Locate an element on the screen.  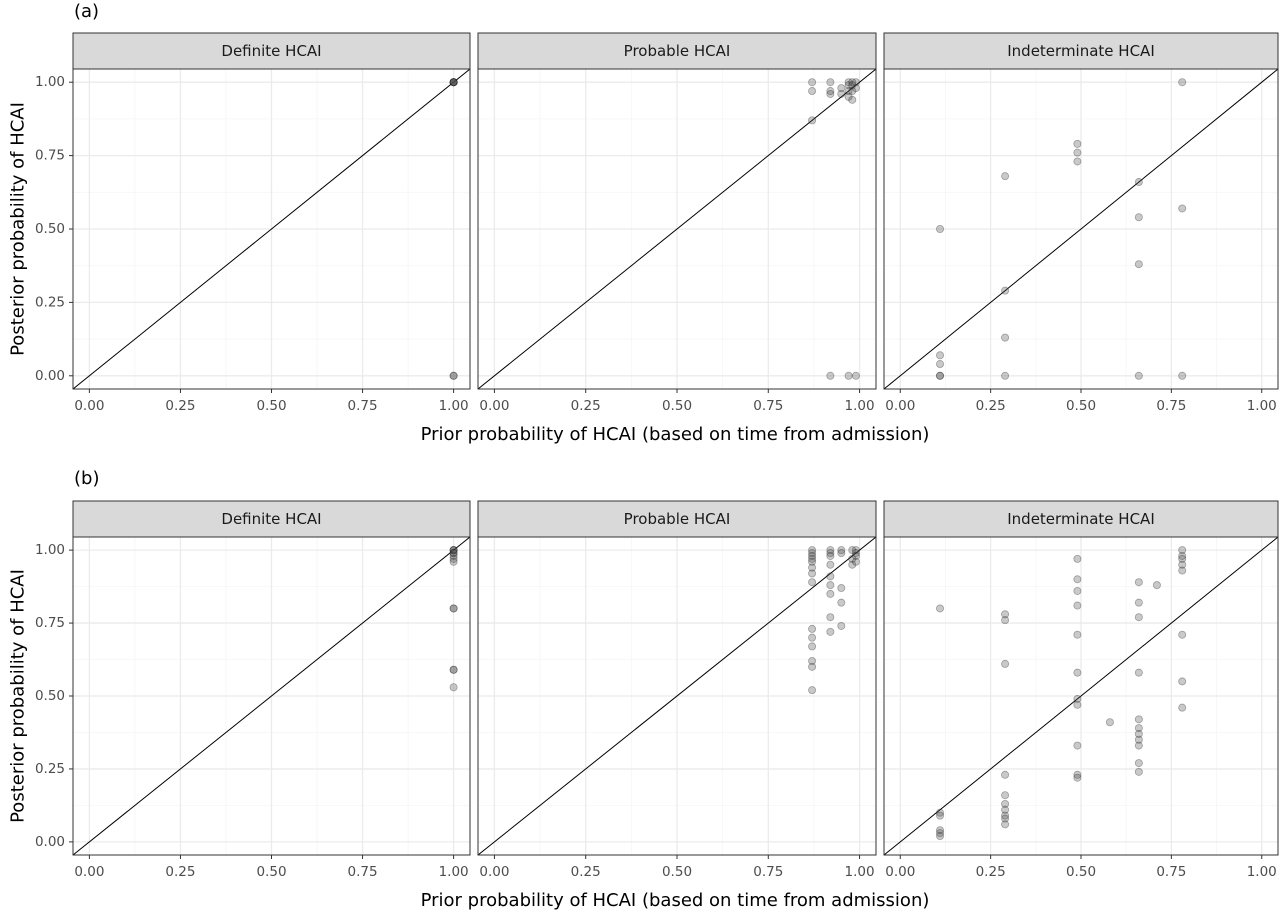
panel-tag: (b) is located at coordinates (86, 478).